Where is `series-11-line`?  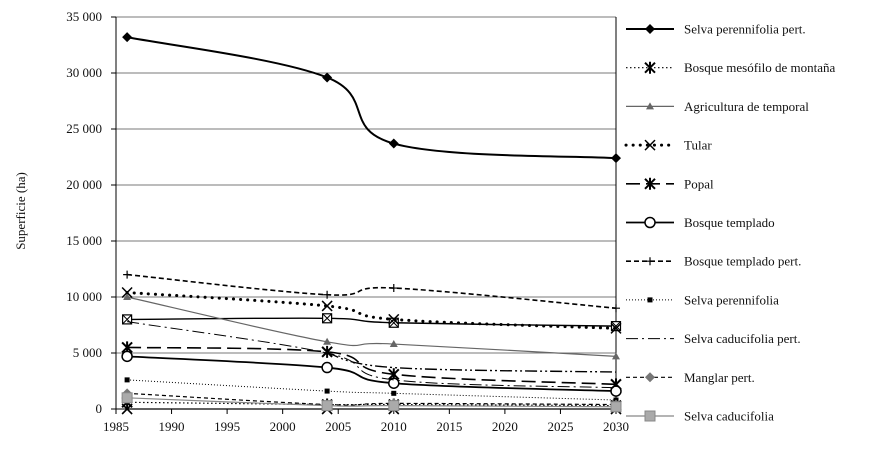
series-11-line is located at coordinates (372, 402).